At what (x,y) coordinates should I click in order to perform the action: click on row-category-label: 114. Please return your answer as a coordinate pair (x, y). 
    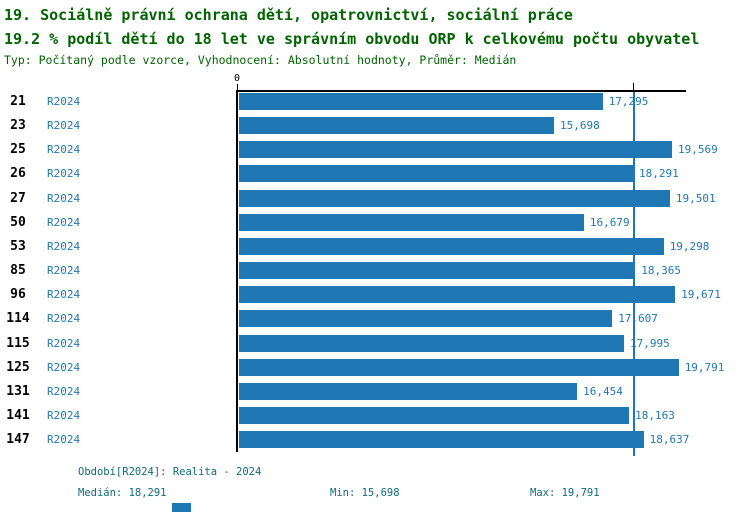
    Looking at the image, I should click on (18, 319).